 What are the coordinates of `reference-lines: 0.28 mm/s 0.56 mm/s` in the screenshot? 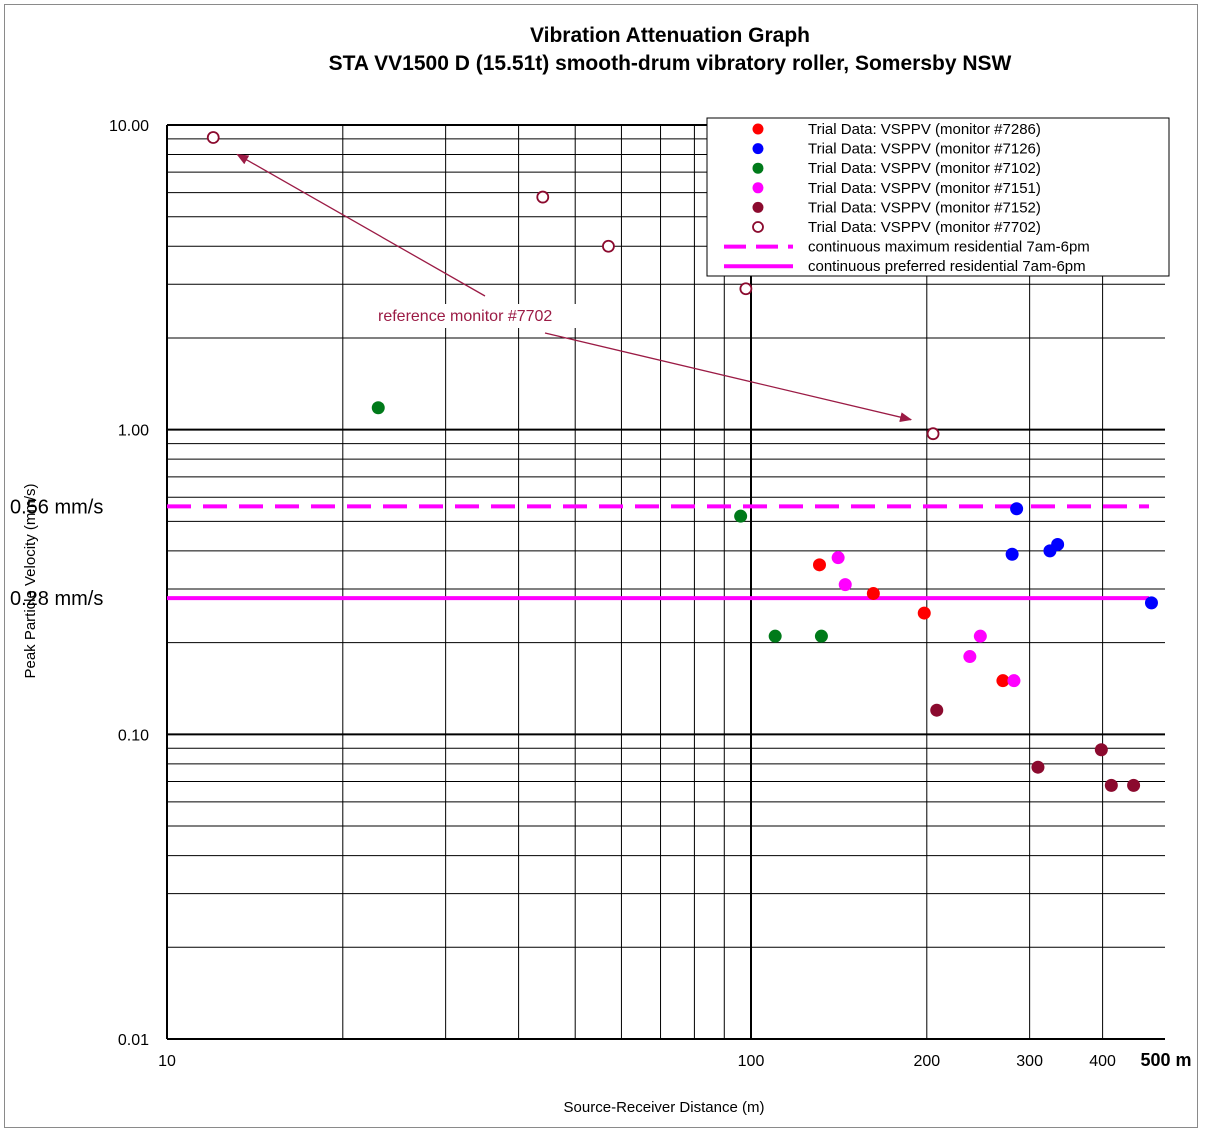 It's located at (579, 553).